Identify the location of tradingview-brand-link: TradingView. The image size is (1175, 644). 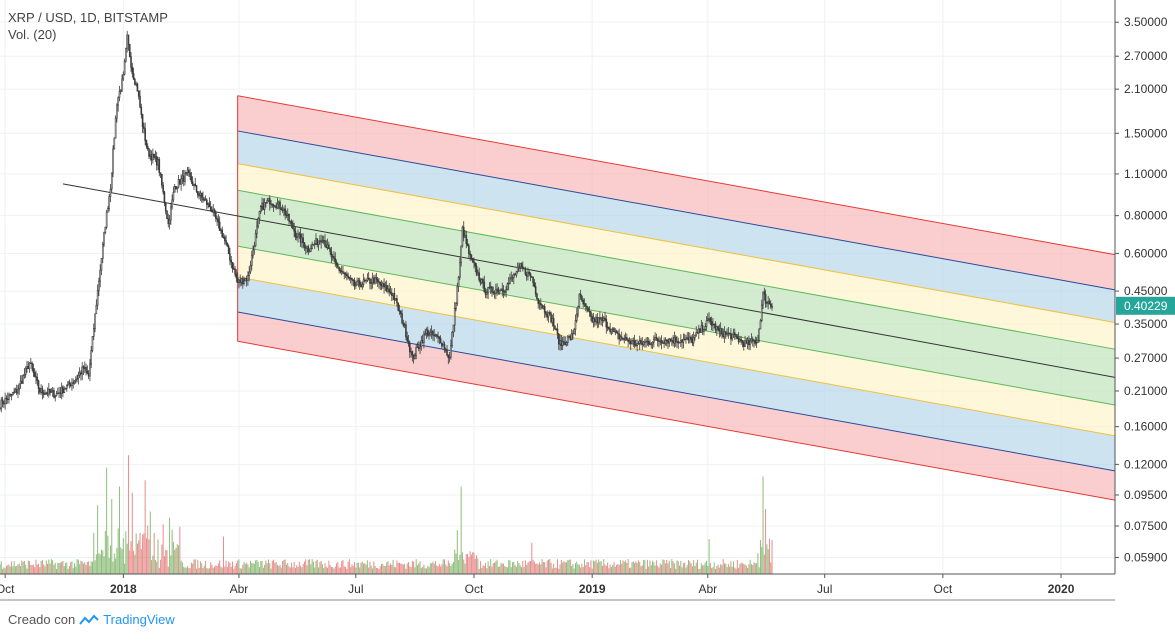
(139, 619).